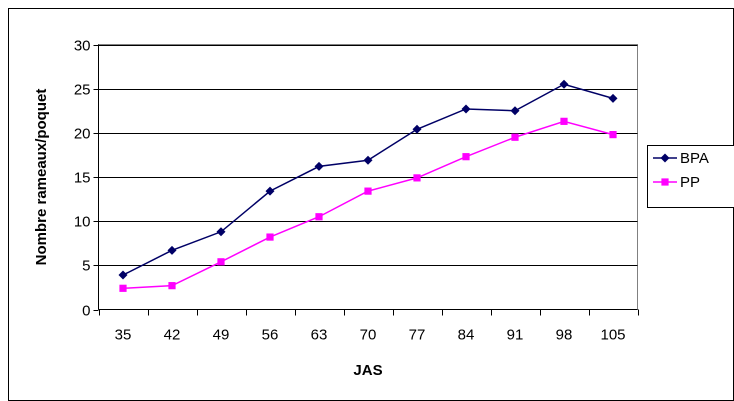 The height and width of the screenshot is (401, 734). Describe the element at coordinates (86, 266) in the screenshot. I see `y-tick-label: 5` at that location.